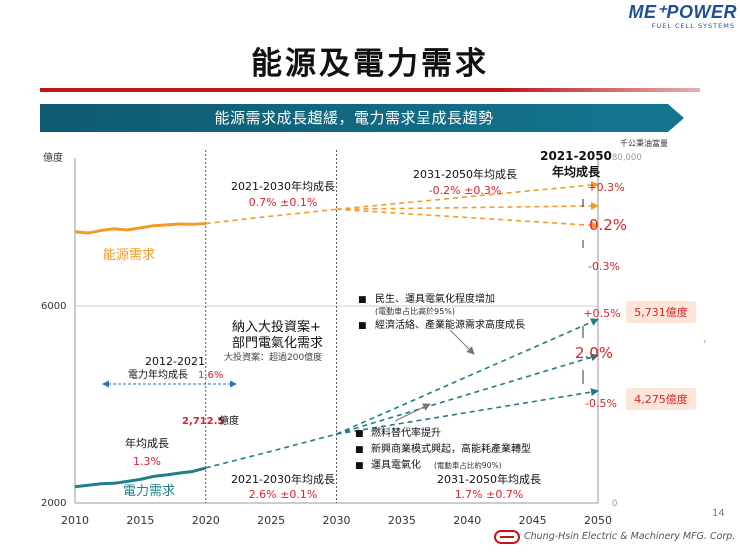  Describe the element at coordinates (283, 202) in the screenshot. I see `energy-growth-2021-2030-value: 0.7% ±0.1%` at that location.